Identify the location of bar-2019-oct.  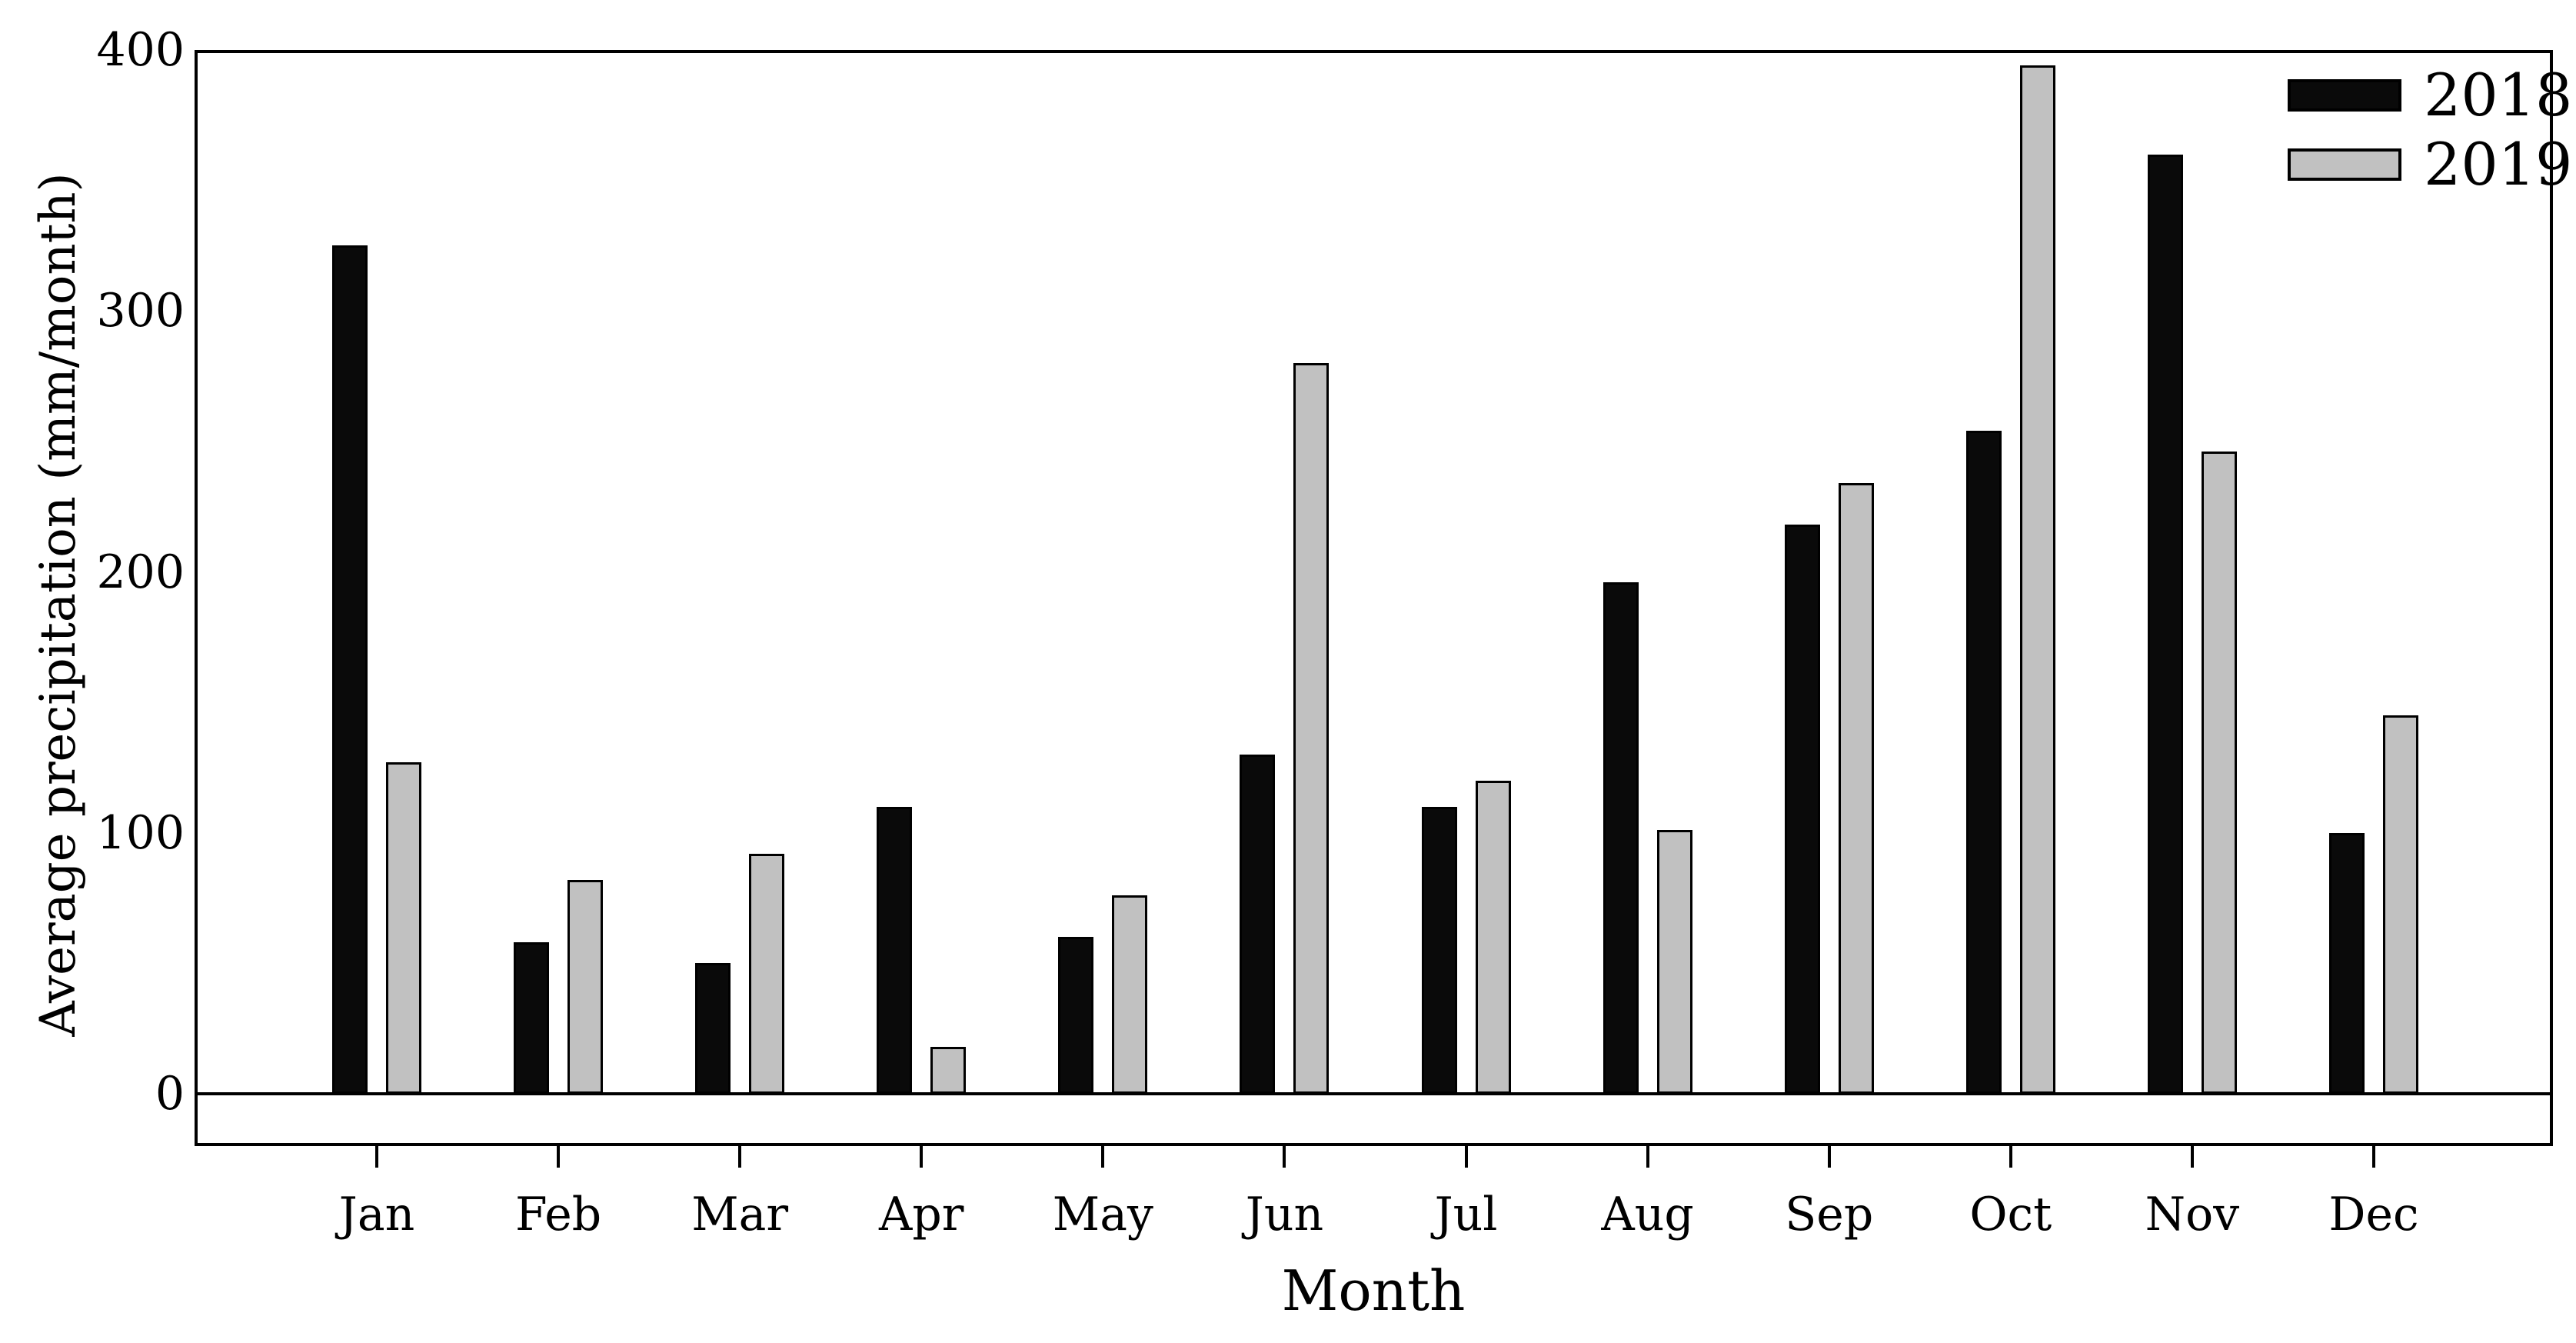
(2037, 580).